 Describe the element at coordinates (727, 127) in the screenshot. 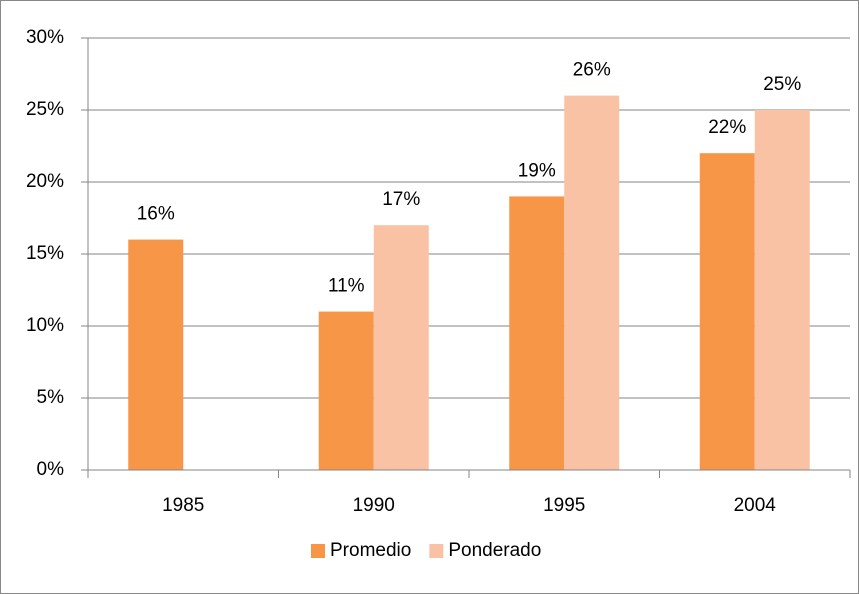

I see `data-label: 22%` at that location.